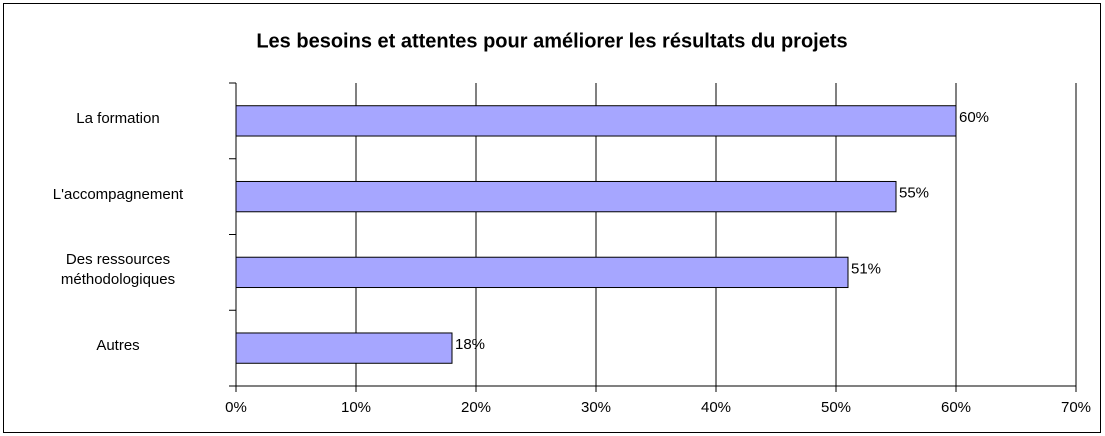 This screenshot has height=436, width=1105. Describe the element at coordinates (974, 117) in the screenshot. I see `value-label: 60%` at that location.